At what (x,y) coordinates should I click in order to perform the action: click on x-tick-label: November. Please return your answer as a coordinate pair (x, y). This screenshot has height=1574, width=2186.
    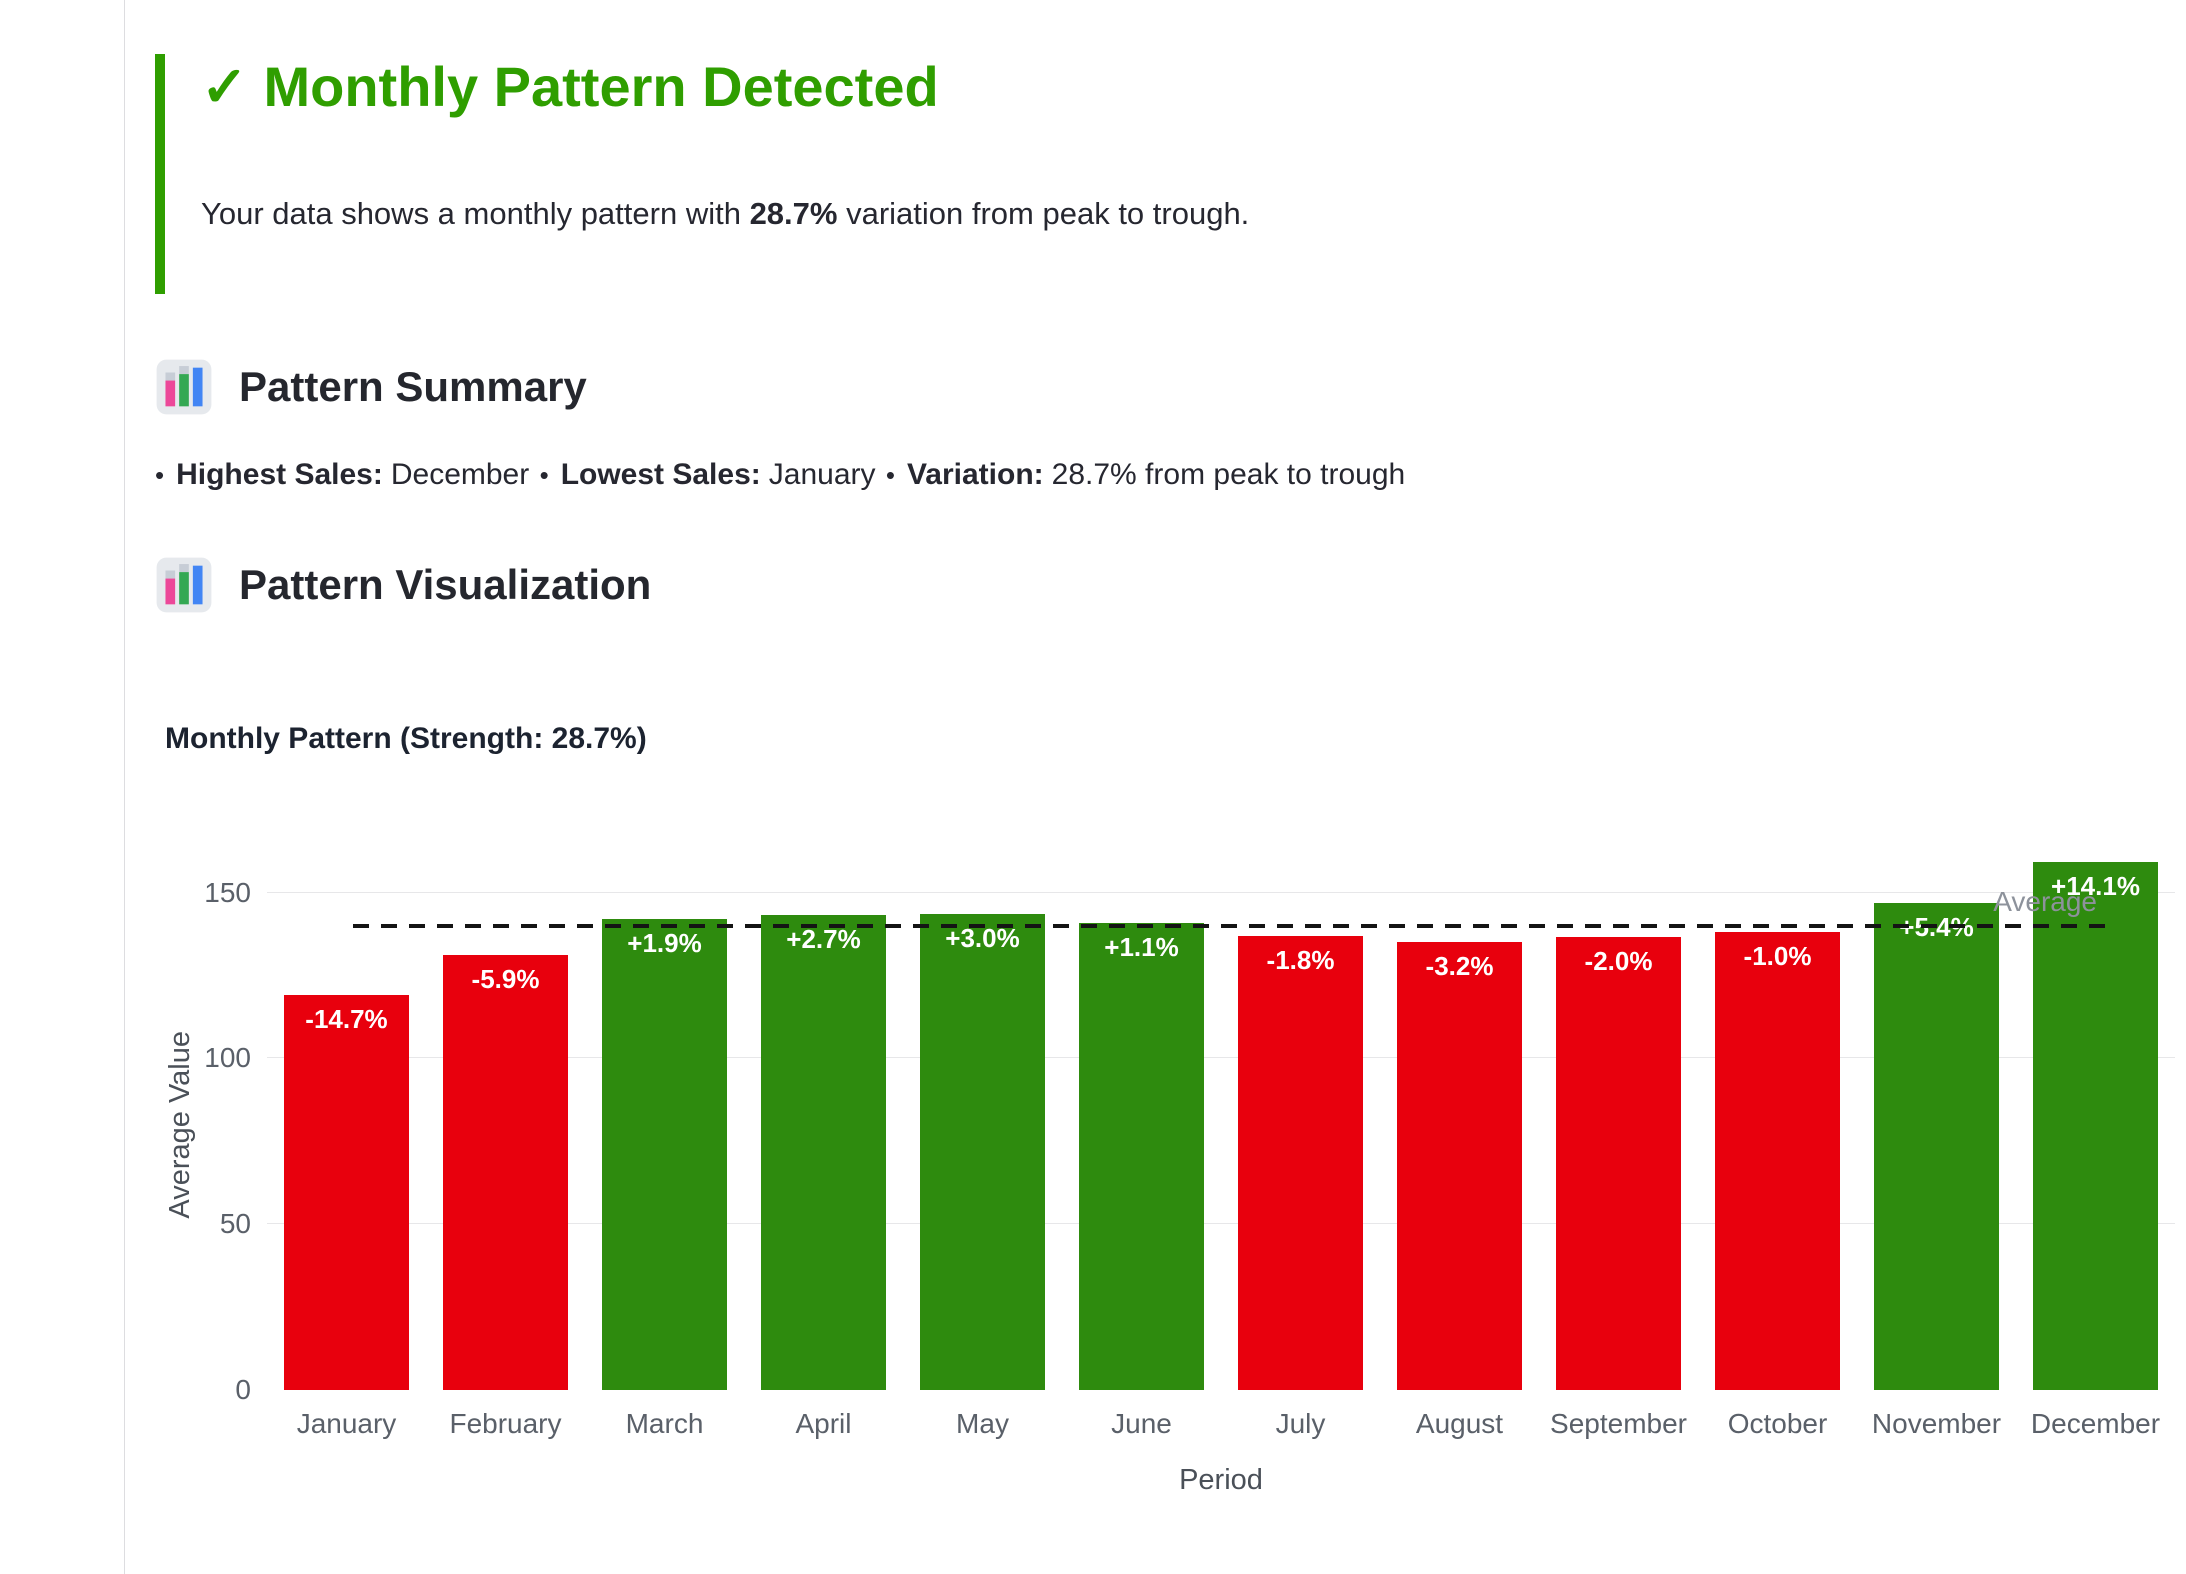
    Looking at the image, I should click on (1936, 1423).